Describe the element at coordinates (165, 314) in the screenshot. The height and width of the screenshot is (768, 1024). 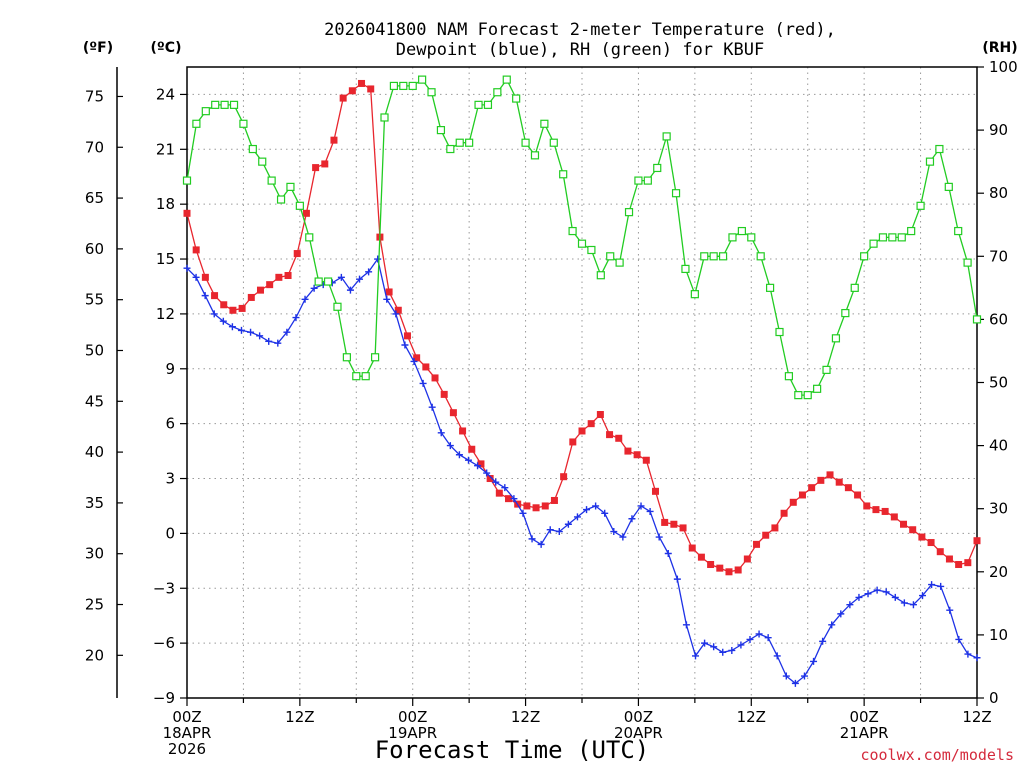
I see `celsius-tick-label: 12` at that location.